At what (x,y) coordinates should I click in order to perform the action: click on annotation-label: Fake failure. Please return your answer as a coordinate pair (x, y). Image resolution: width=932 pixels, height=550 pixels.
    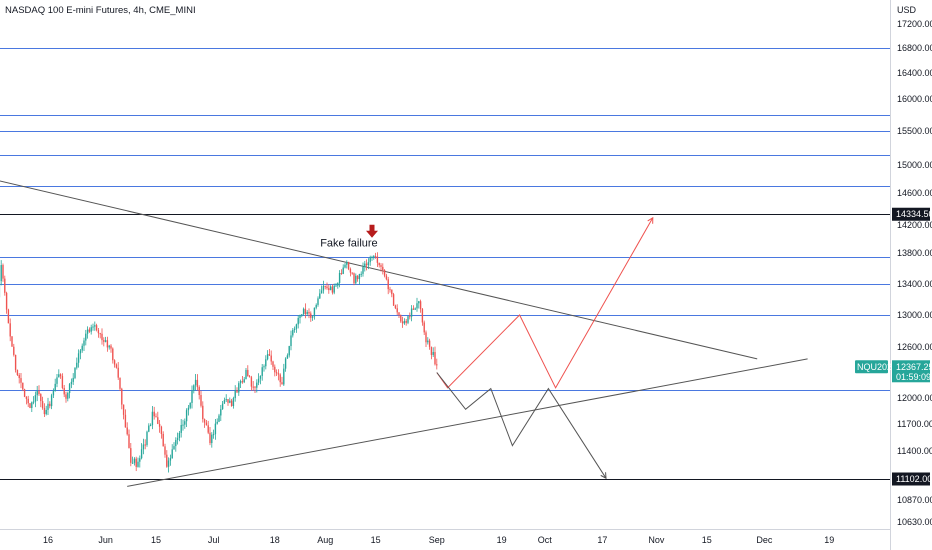
    Looking at the image, I should click on (348, 244).